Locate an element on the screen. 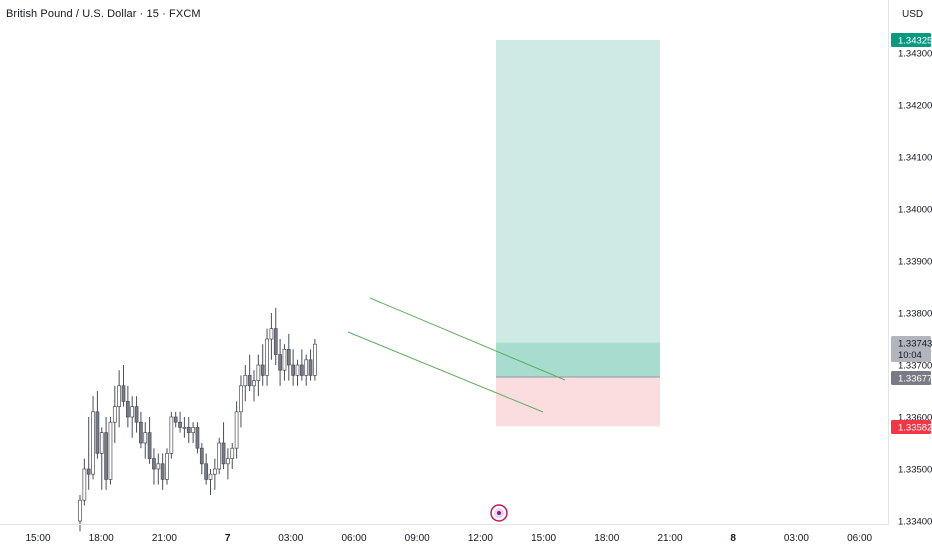 The image size is (932, 550). trendline-upper is located at coordinates (467, 339).